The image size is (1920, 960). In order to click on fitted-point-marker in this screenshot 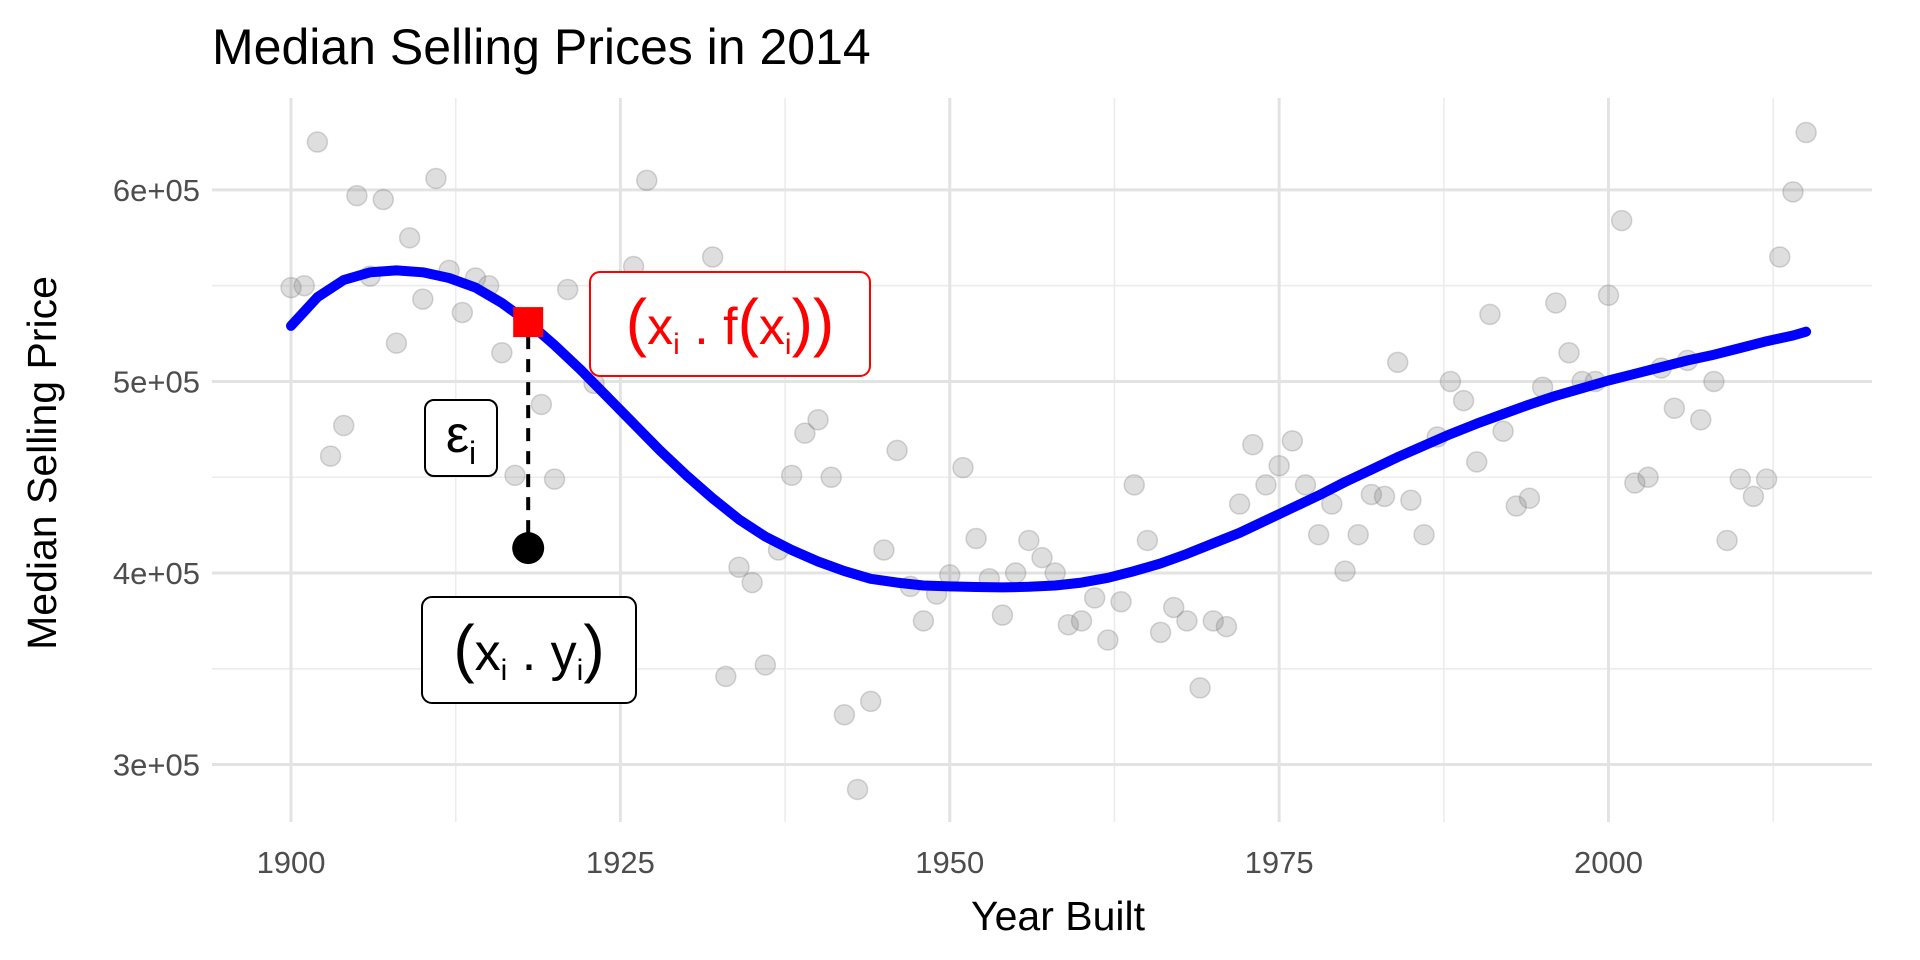, I will do `click(528, 322)`.